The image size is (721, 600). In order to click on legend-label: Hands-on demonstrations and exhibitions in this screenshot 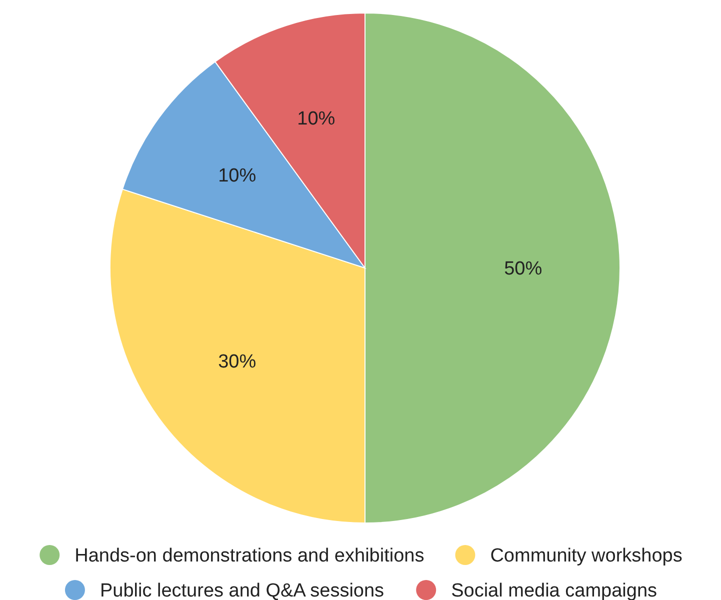, I will do `click(249, 556)`.